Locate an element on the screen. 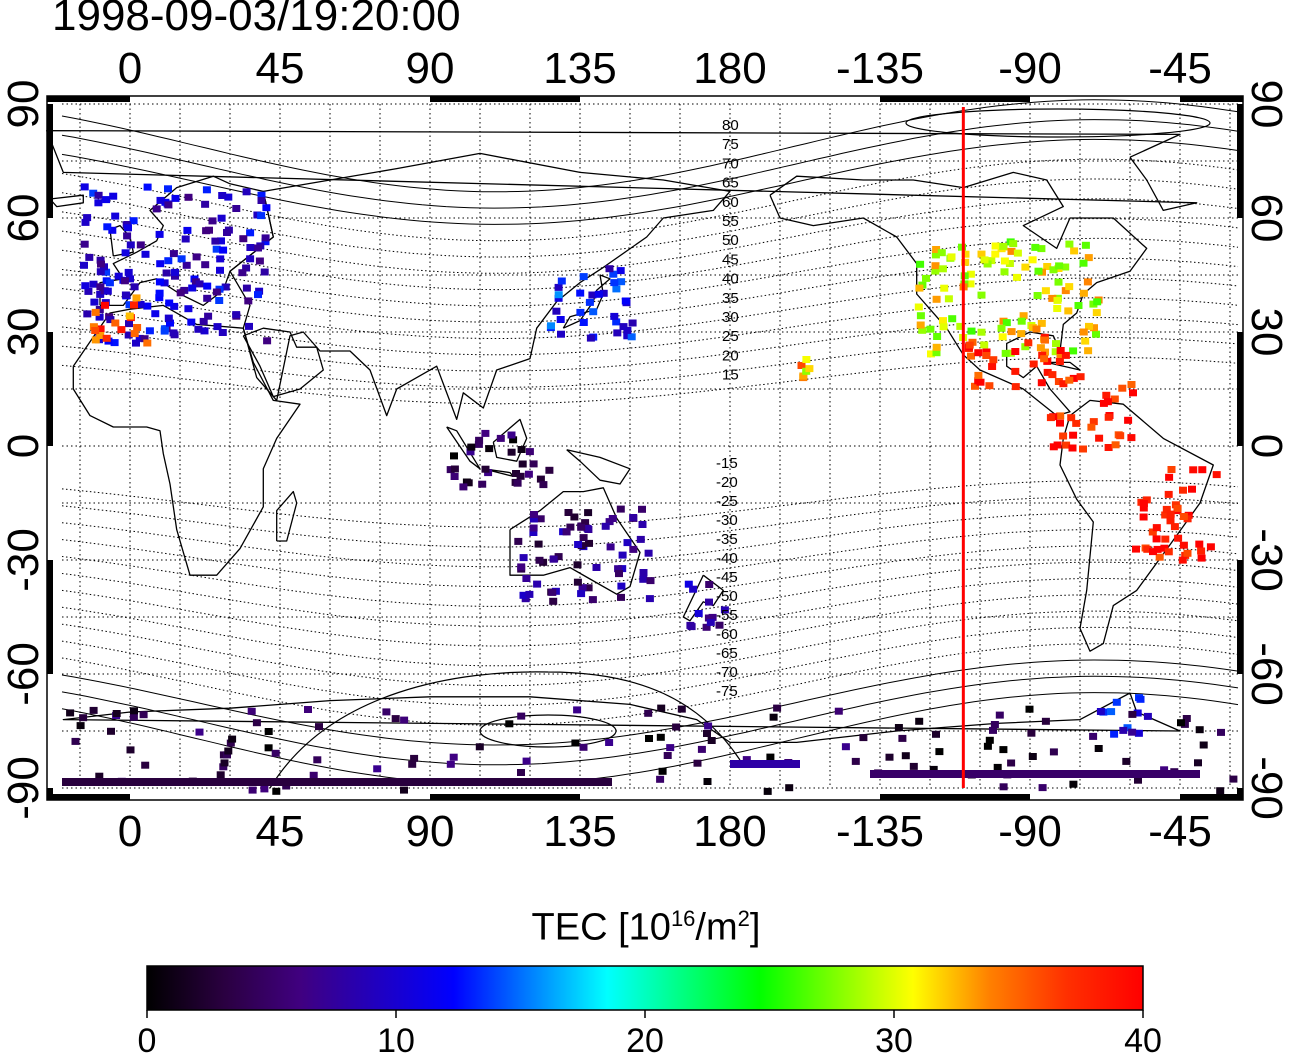 The image size is (1292, 1057). map-title: 1998-09-03/19:20:00 is located at coordinates (256, 20).